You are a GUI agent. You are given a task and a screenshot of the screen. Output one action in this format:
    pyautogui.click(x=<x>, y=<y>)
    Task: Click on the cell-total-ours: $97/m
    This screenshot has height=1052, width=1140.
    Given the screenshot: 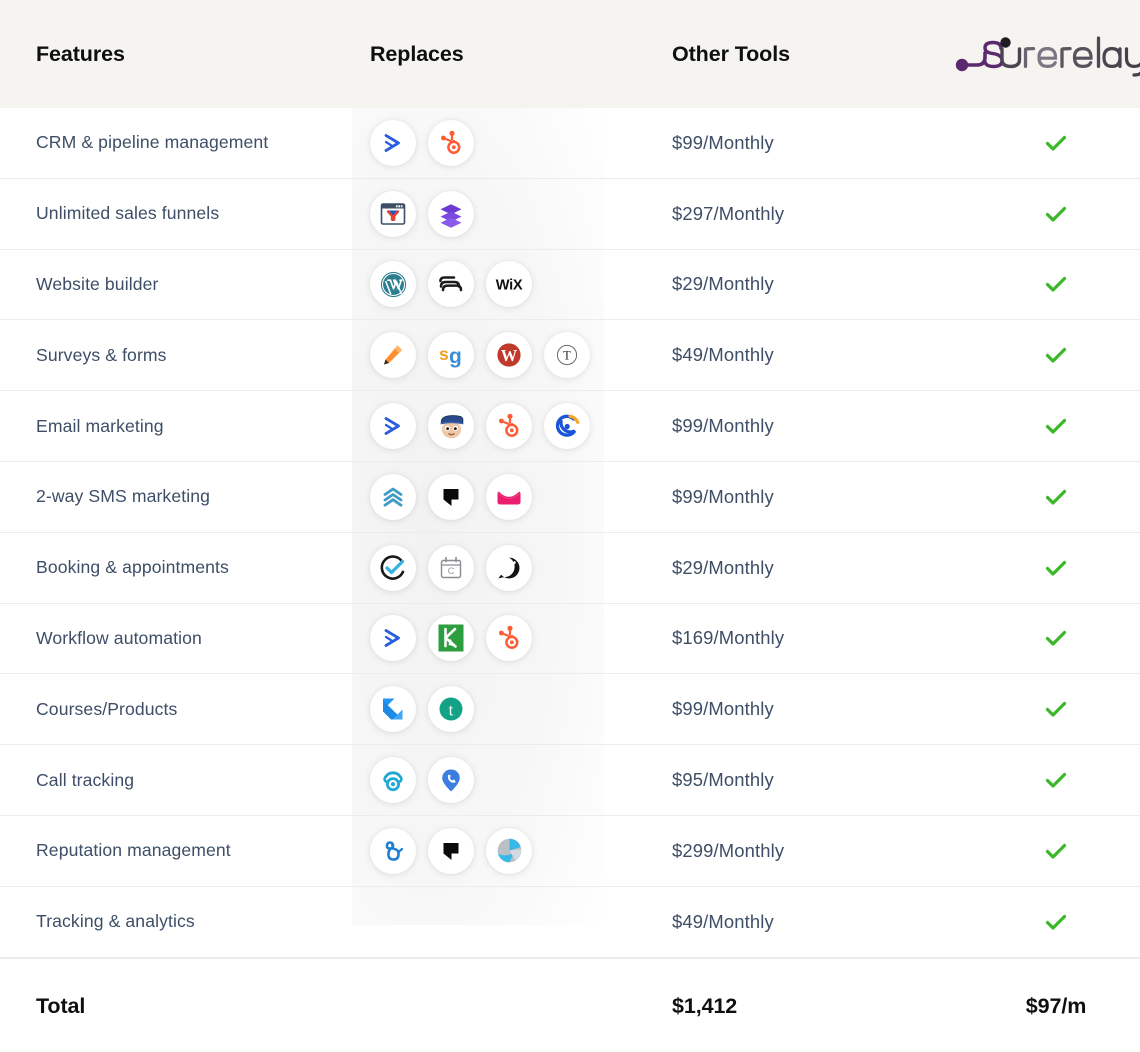 What is the action you would take?
    pyautogui.click(x=1056, y=1006)
    